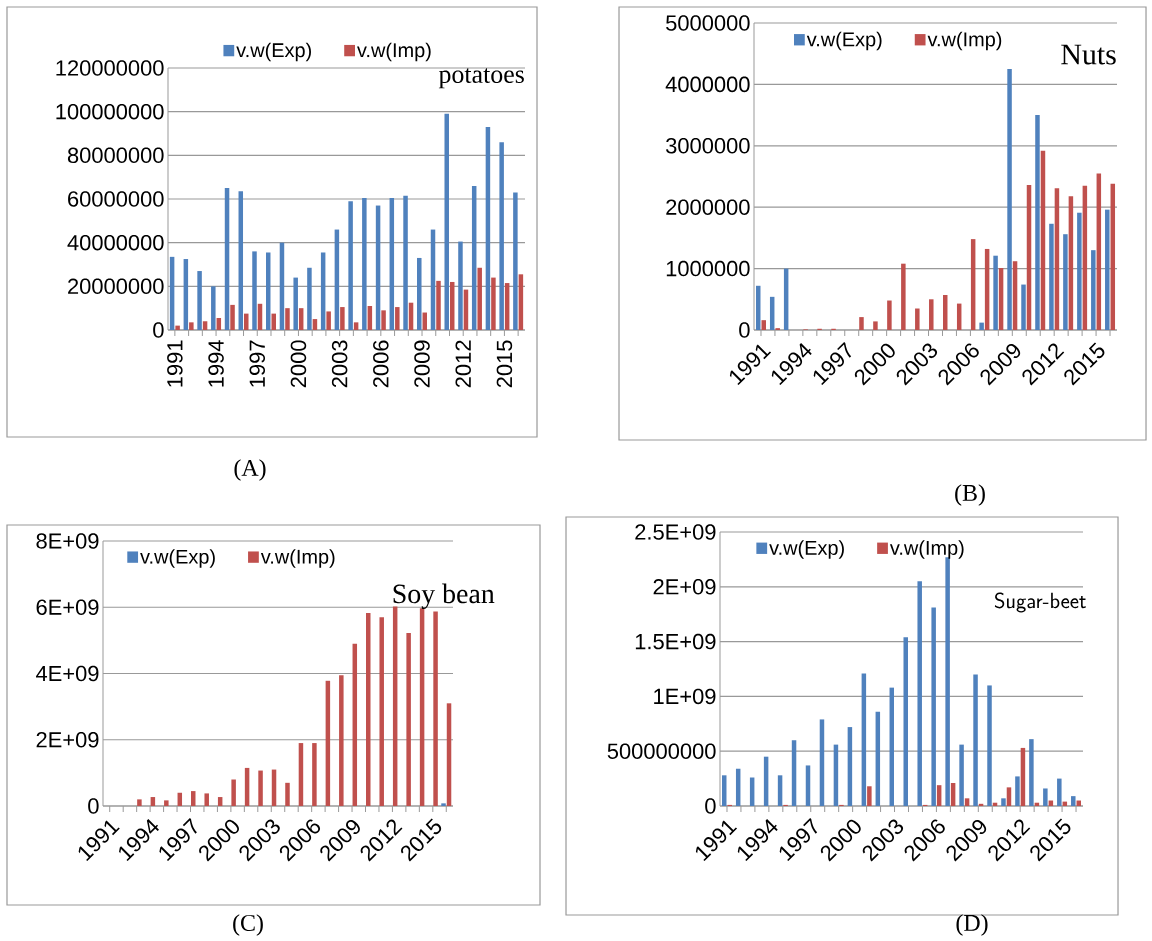 The image size is (1152, 941). I want to click on y-tick-label: 20000000, so click(116, 286).